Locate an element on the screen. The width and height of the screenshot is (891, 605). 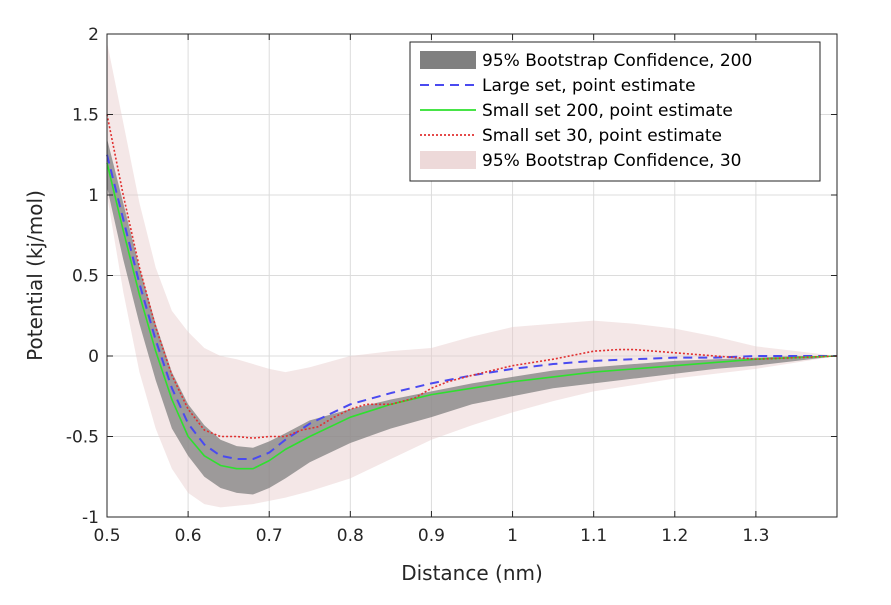
x-tick-label: 1.3 is located at coordinates (755, 536).